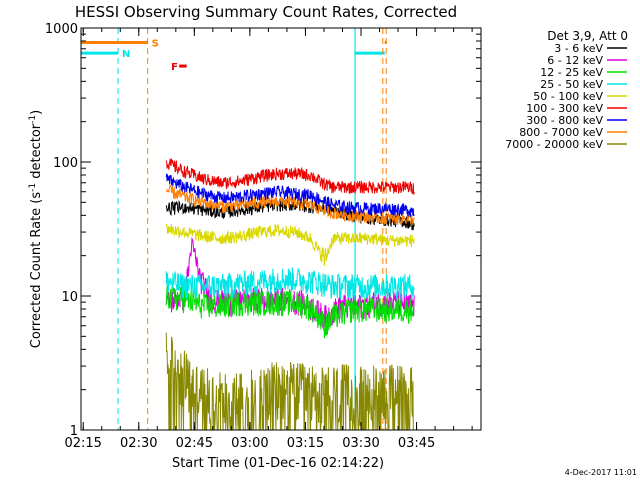 The image size is (640, 480). What do you see at coordinates (564, 108) in the screenshot?
I see `legend-label: 100 - 300 keV` at bounding box center [564, 108].